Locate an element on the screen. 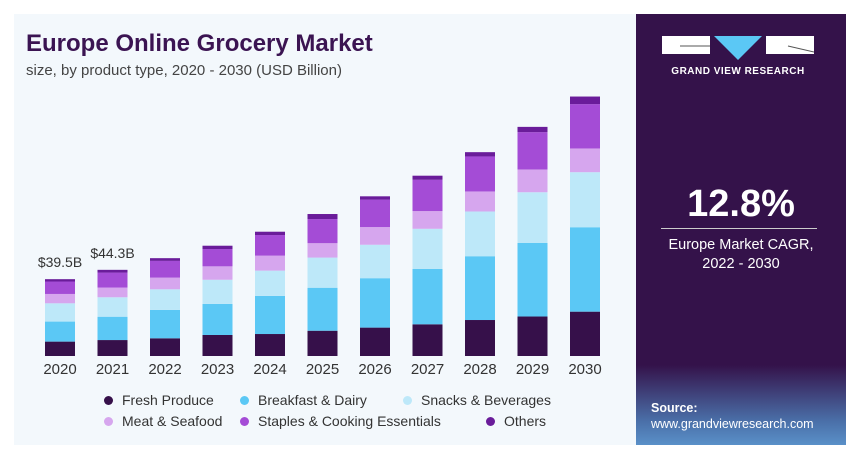 Image resolution: width=847 pixels, height=457 pixels. legend-item: Snacks & Beverages is located at coordinates (477, 400).